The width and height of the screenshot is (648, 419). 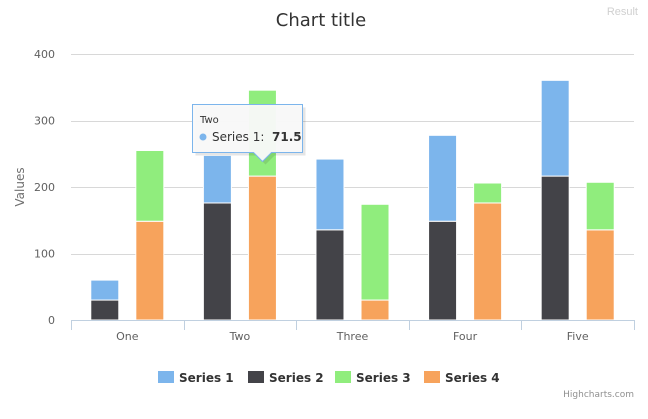 I want to click on bar-series-4-four, so click(x=488, y=261).